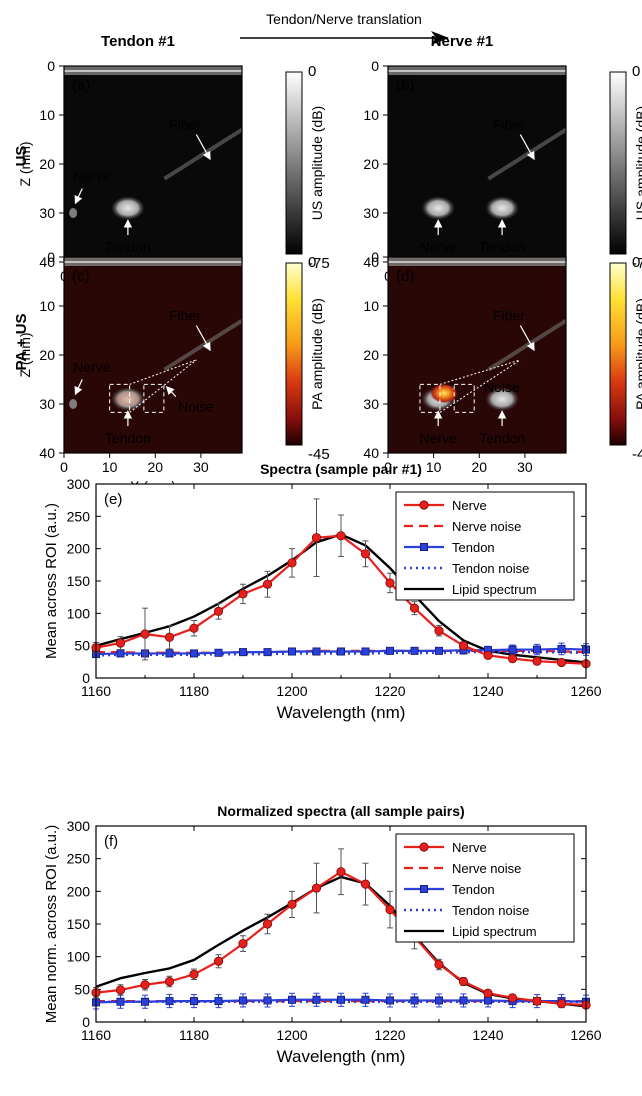  What do you see at coordinates (21, 156) in the screenshot?
I see `row-label-us: US` at bounding box center [21, 156].